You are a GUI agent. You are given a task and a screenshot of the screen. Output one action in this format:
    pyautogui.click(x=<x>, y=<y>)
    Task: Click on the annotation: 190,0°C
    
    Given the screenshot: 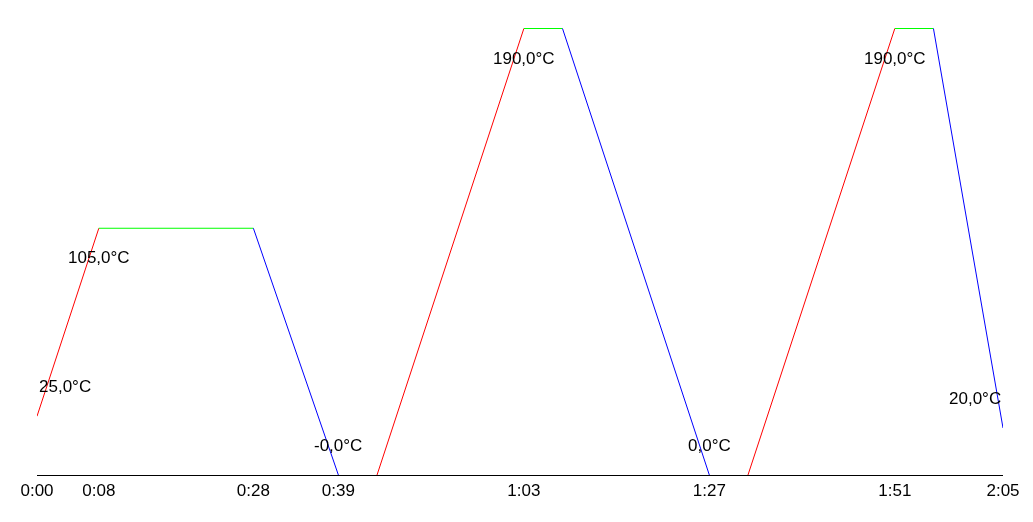 What is the action you would take?
    pyautogui.click(x=524, y=58)
    